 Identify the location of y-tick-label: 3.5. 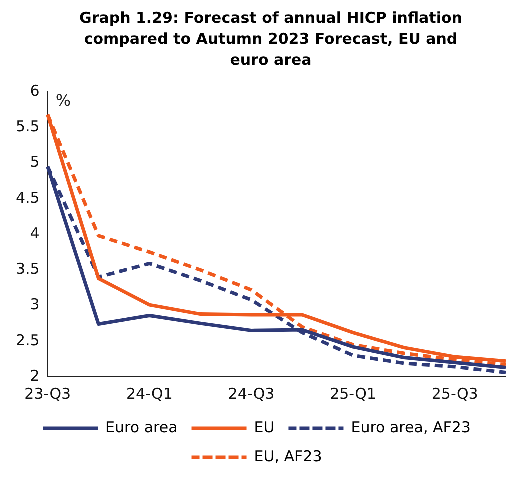
(28, 269).